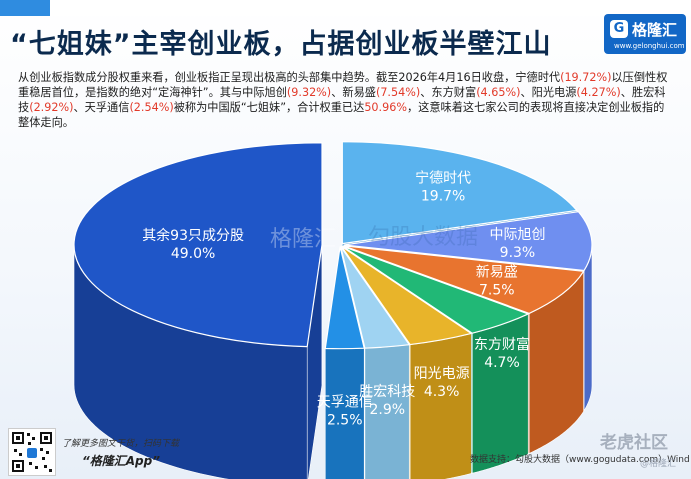 Image resolution: width=691 pixels, height=479 pixels. What do you see at coordinates (353, 92) in the screenshot?
I see `description-text: 、新易盛` at bounding box center [353, 92].